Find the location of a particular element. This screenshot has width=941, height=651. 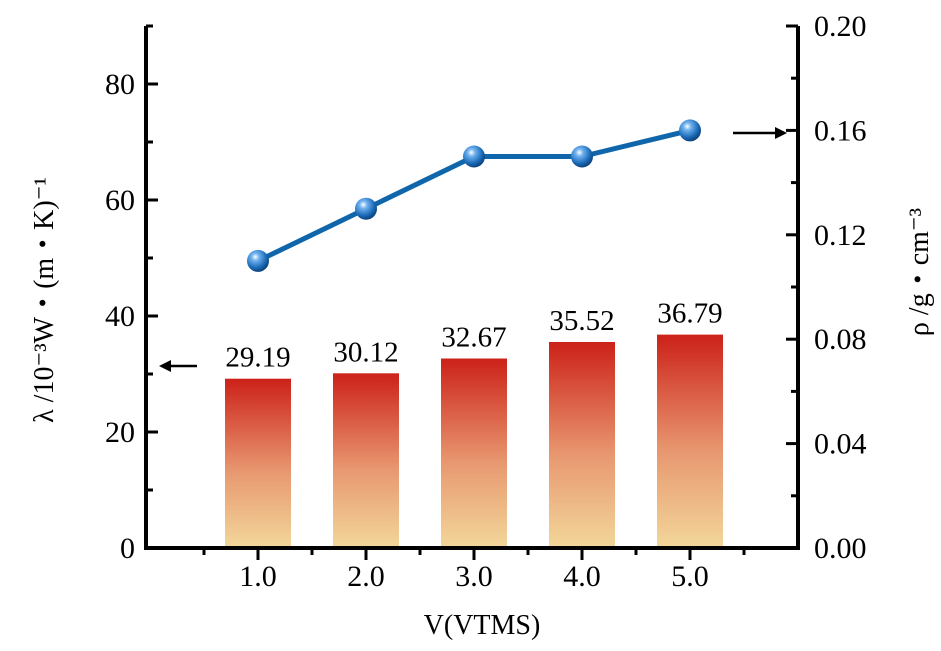

bar-value-label: 29.19 is located at coordinates (257, 358).